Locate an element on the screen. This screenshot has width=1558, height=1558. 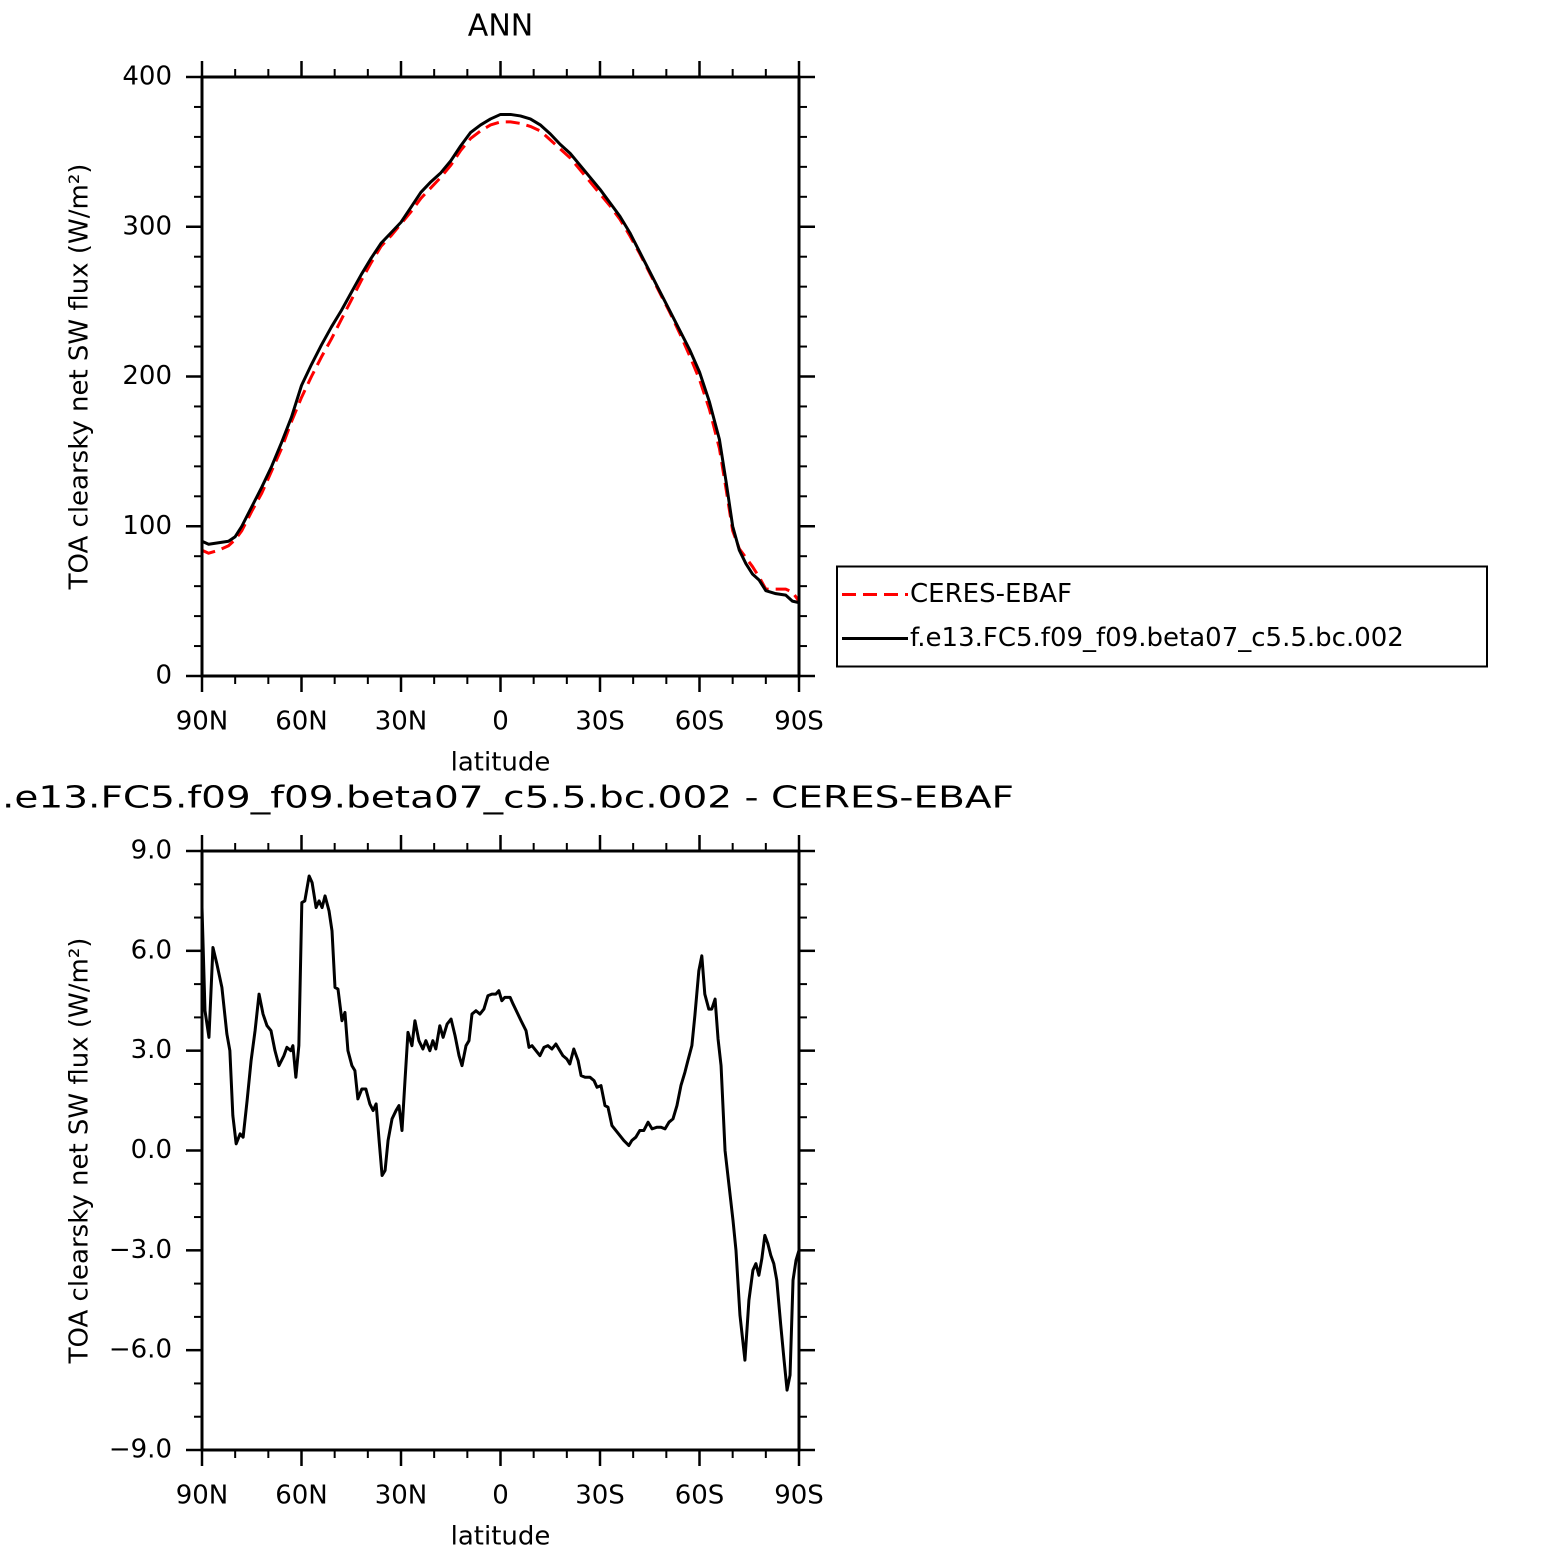
legend-label: f.e13.FC5.f09_f09.beta07_c5.5.bc.002 is located at coordinates (1157, 638).